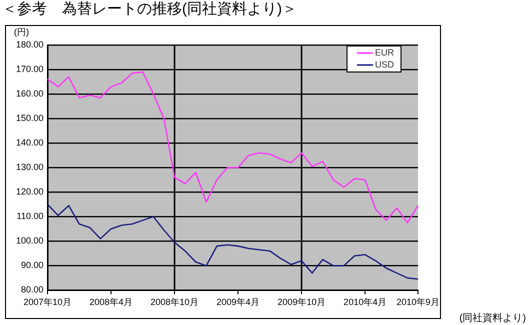  Describe the element at coordinates (32, 289) in the screenshot. I see `y-tick-label: 80.00` at that location.